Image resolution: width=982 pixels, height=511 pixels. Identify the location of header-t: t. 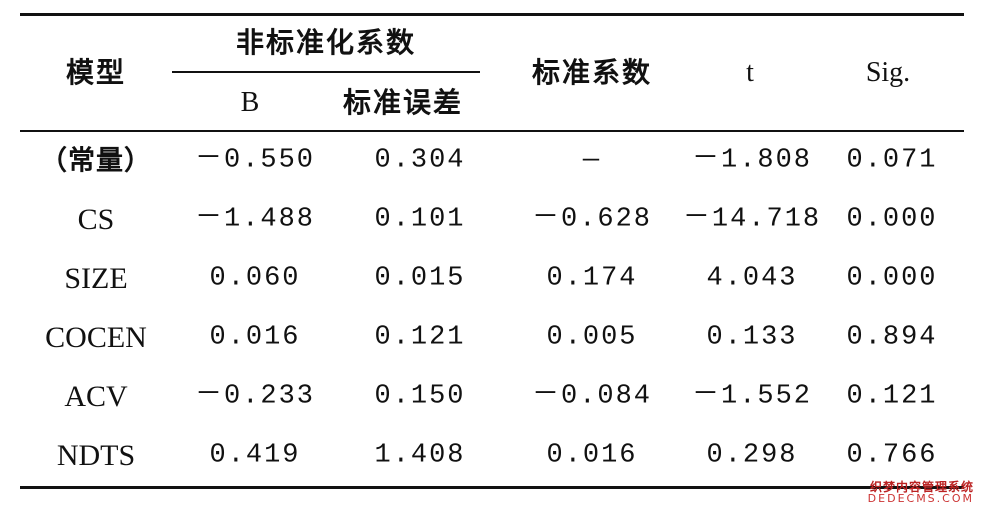
(750, 72).